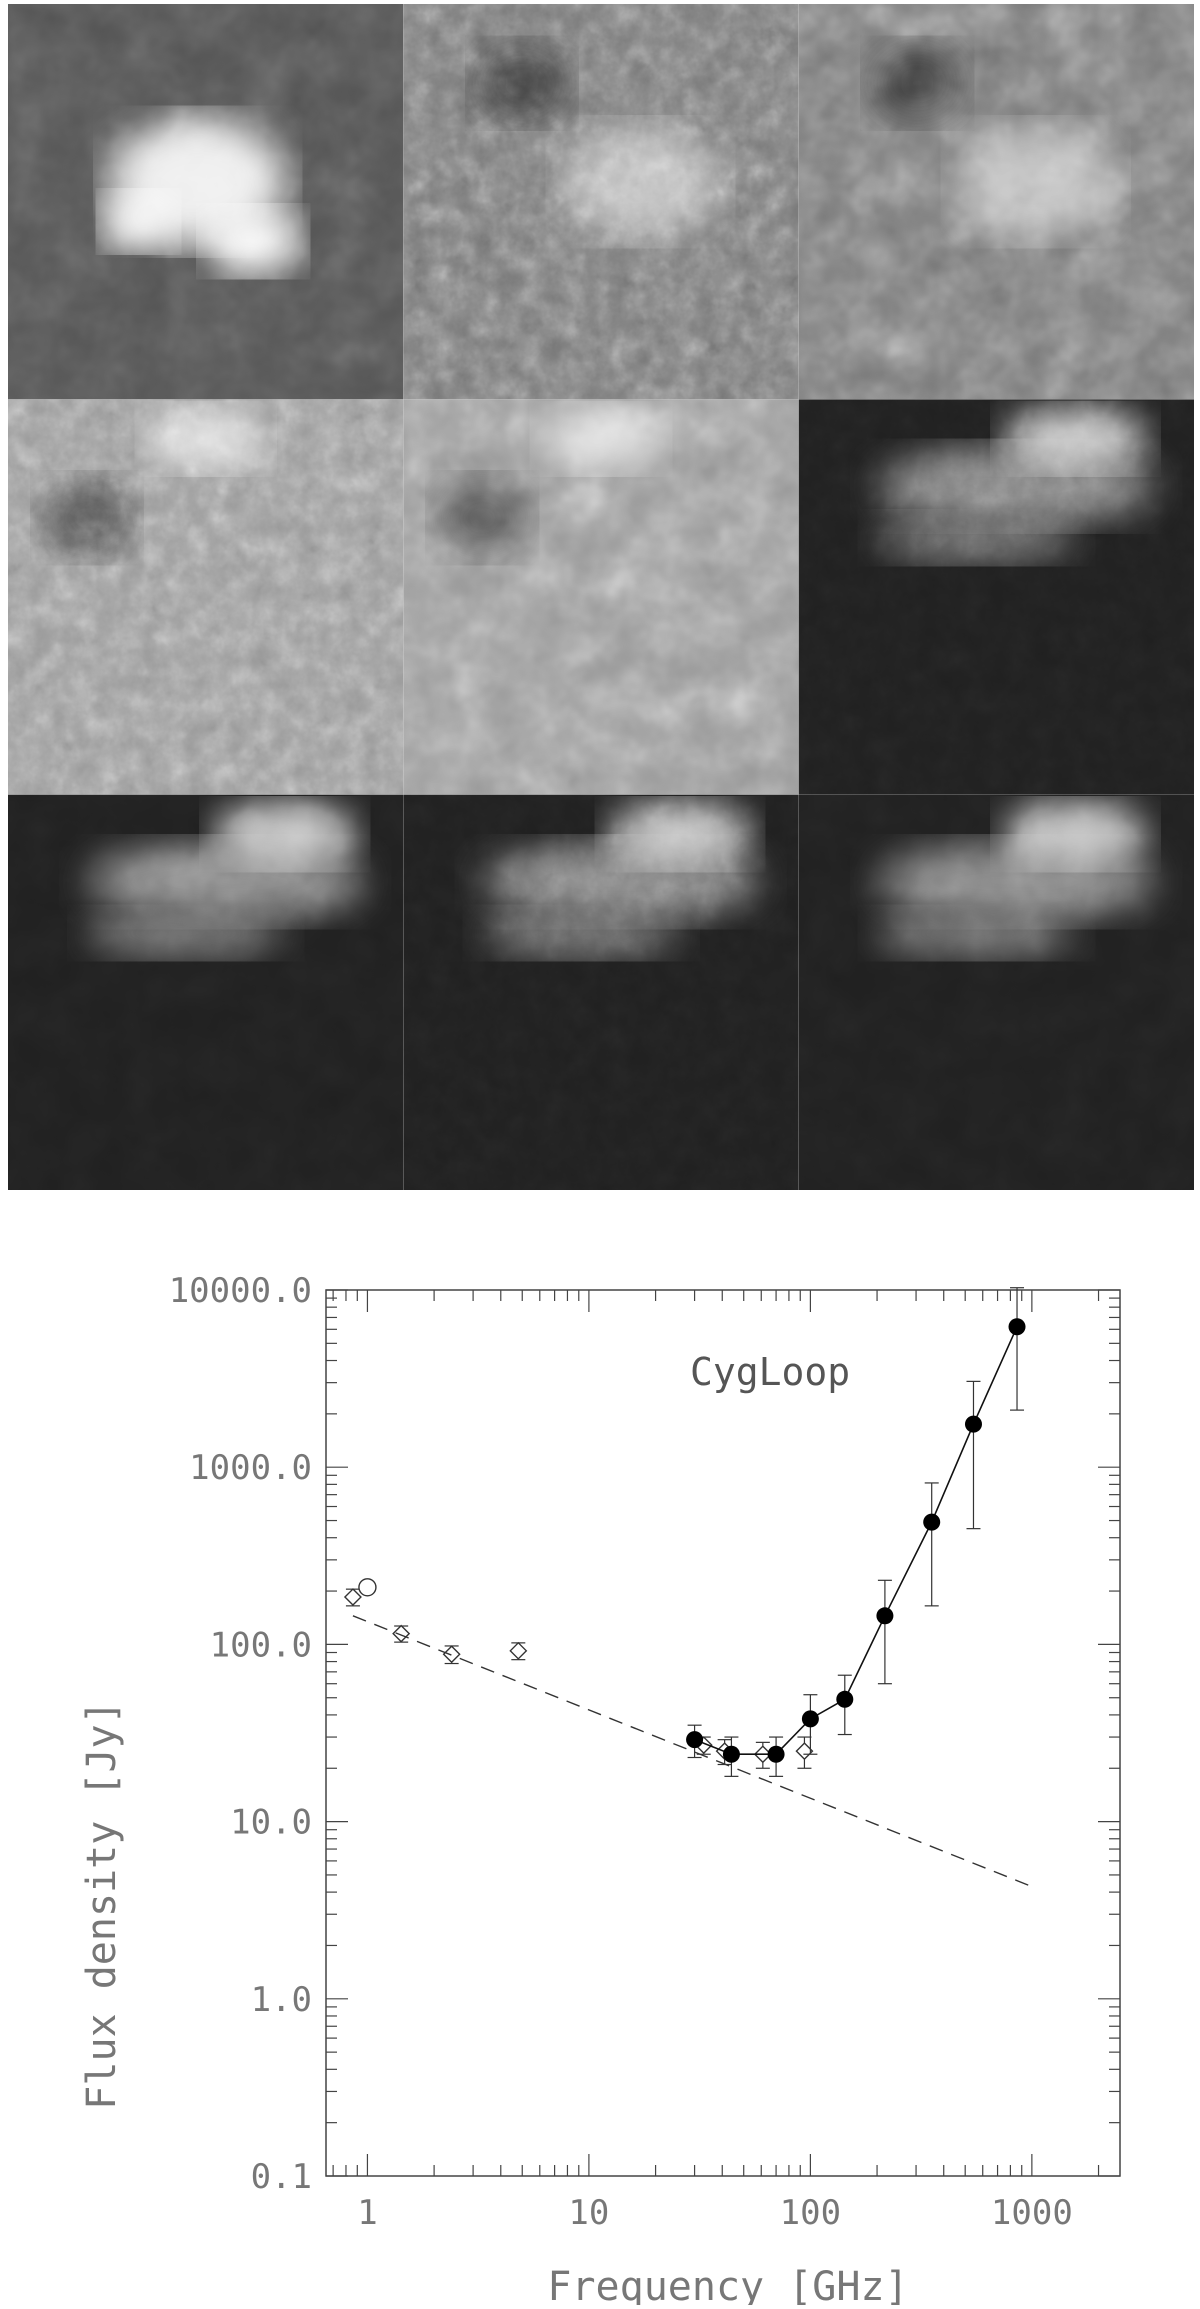 The height and width of the screenshot is (2309, 1200). What do you see at coordinates (601, 992) in the screenshot?
I see `map-panel-p8` at bounding box center [601, 992].